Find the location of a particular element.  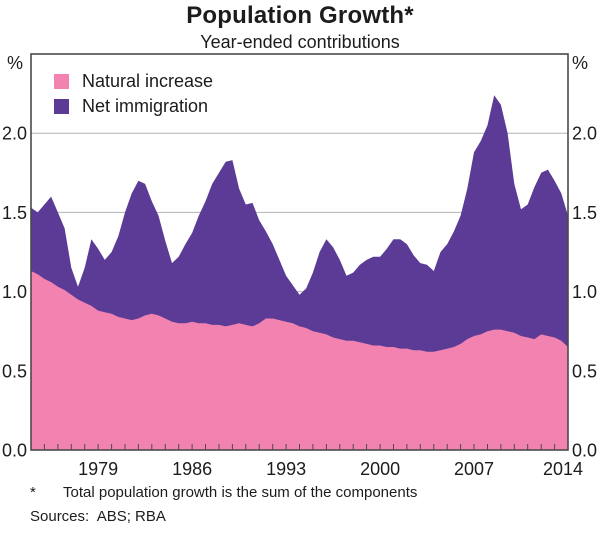

x-axis-label: 1986 is located at coordinates (192, 469).